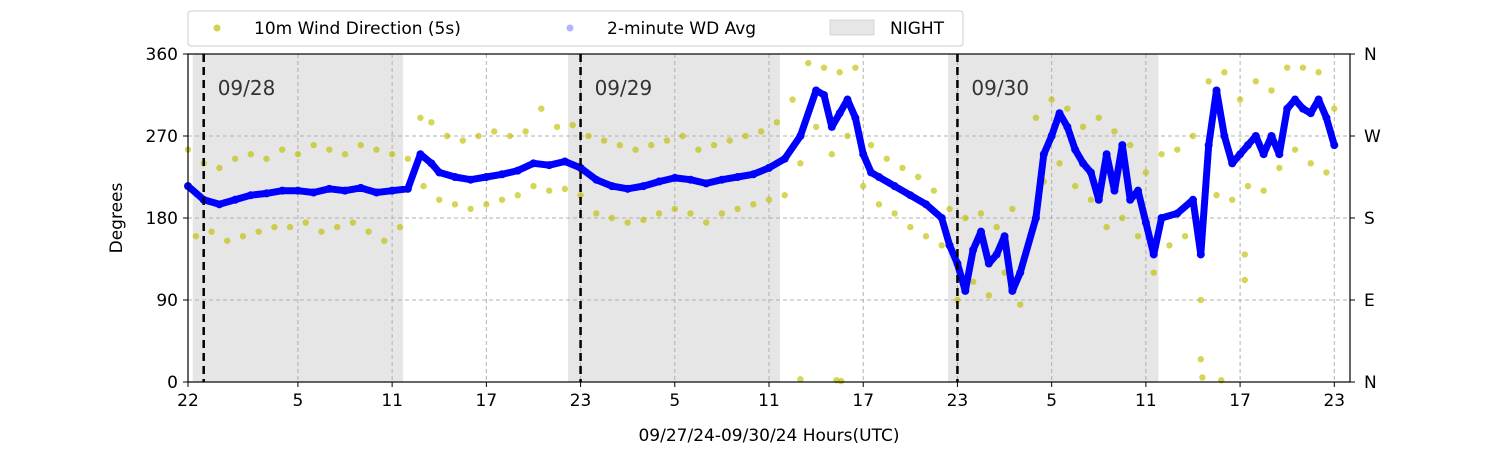 The image size is (1500, 450). I want to click on x-tick-label: 23, so click(581, 401).